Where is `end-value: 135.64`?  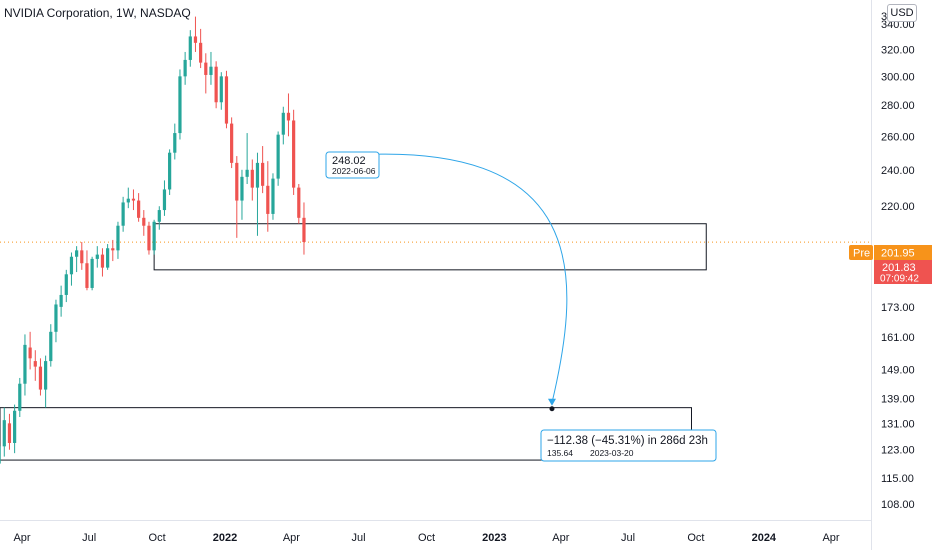 end-value: 135.64 is located at coordinates (560, 453).